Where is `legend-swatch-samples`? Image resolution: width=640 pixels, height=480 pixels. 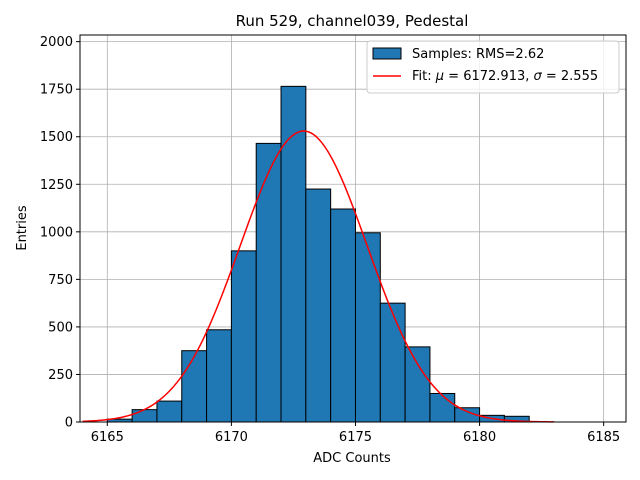
legend-swatch-samples is located at coordinates (387, 53).